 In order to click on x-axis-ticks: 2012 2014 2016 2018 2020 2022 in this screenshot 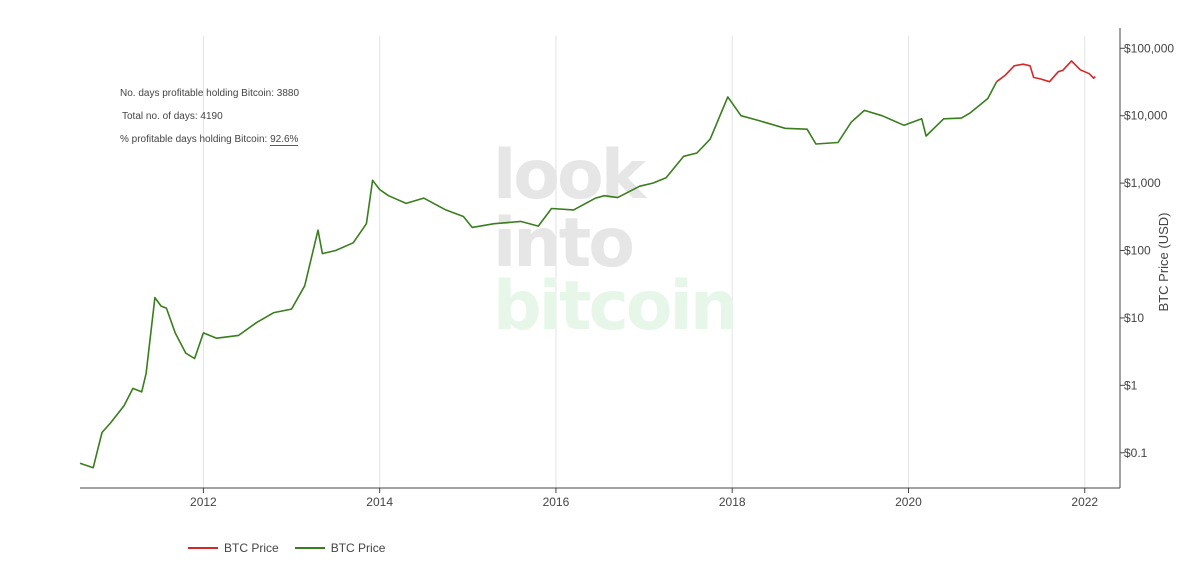, I will do `click(644, 498)`.